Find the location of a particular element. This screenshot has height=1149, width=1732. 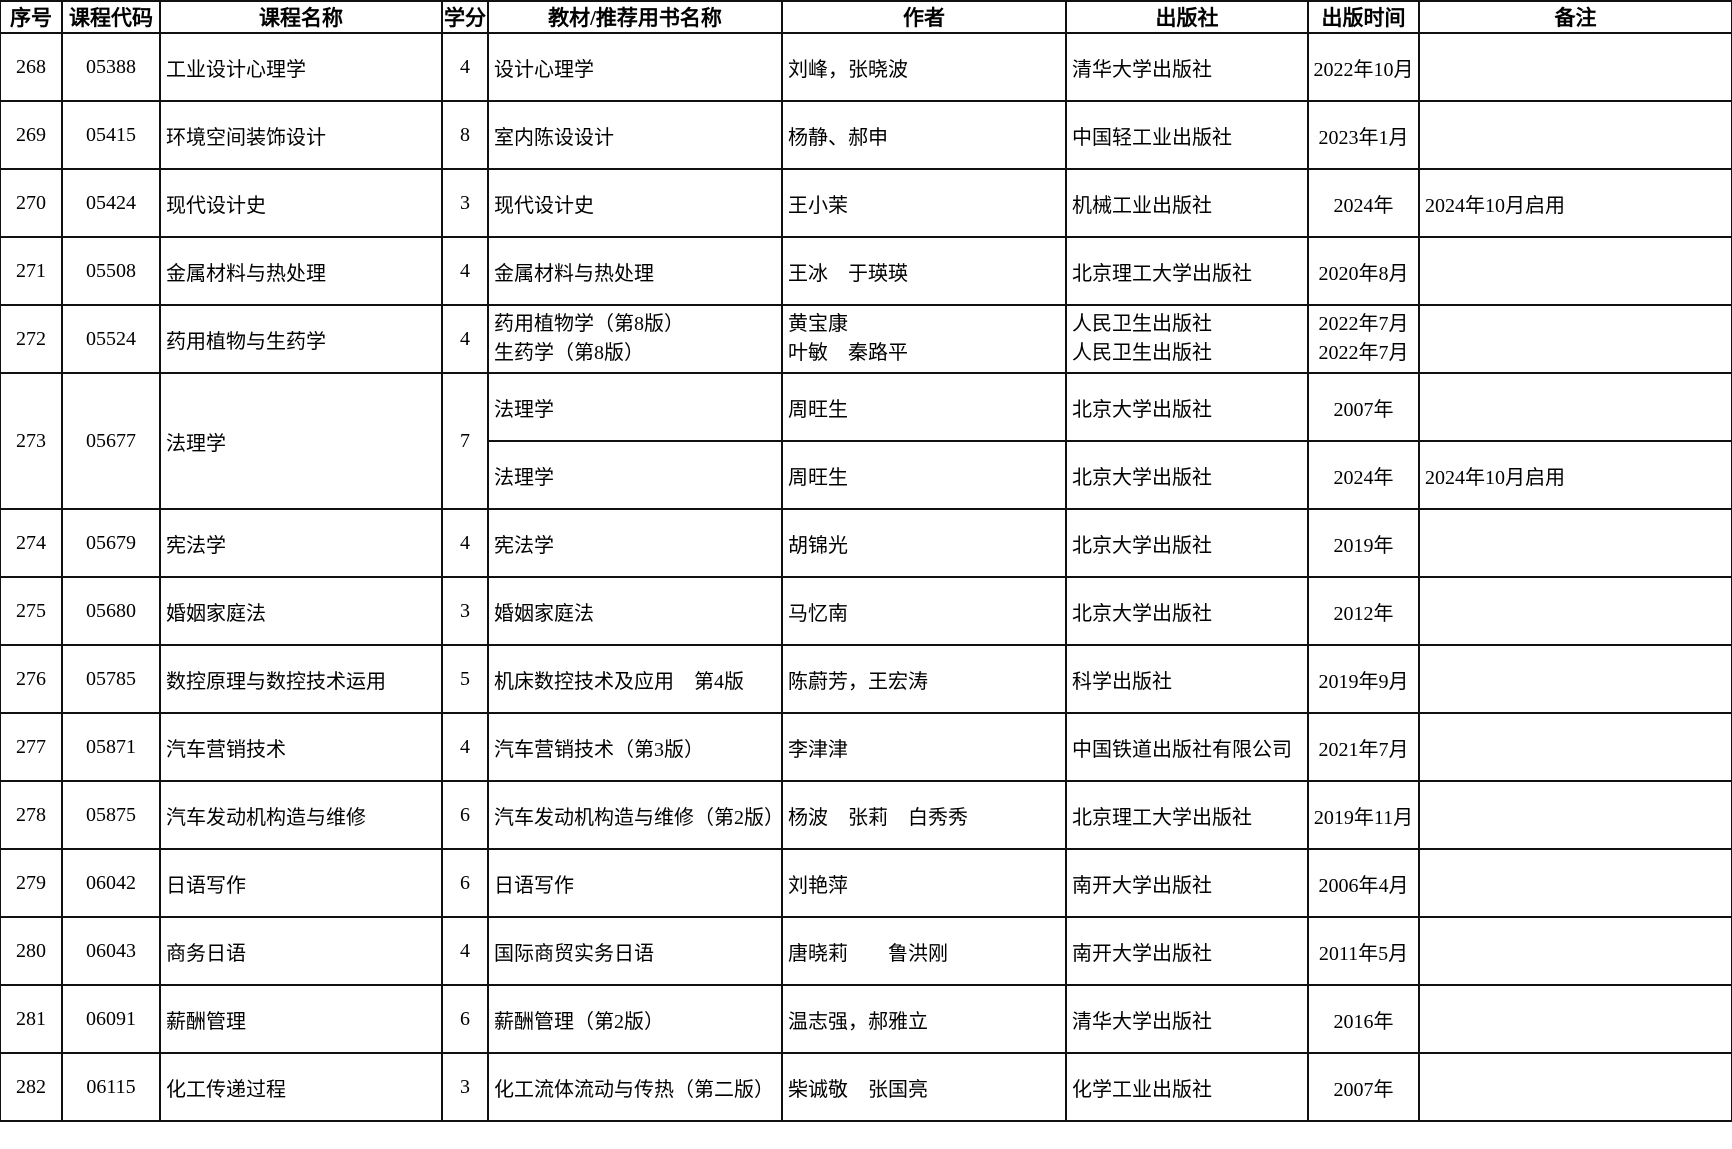

seq-cell: 273 is located at coordinates (31, 441).